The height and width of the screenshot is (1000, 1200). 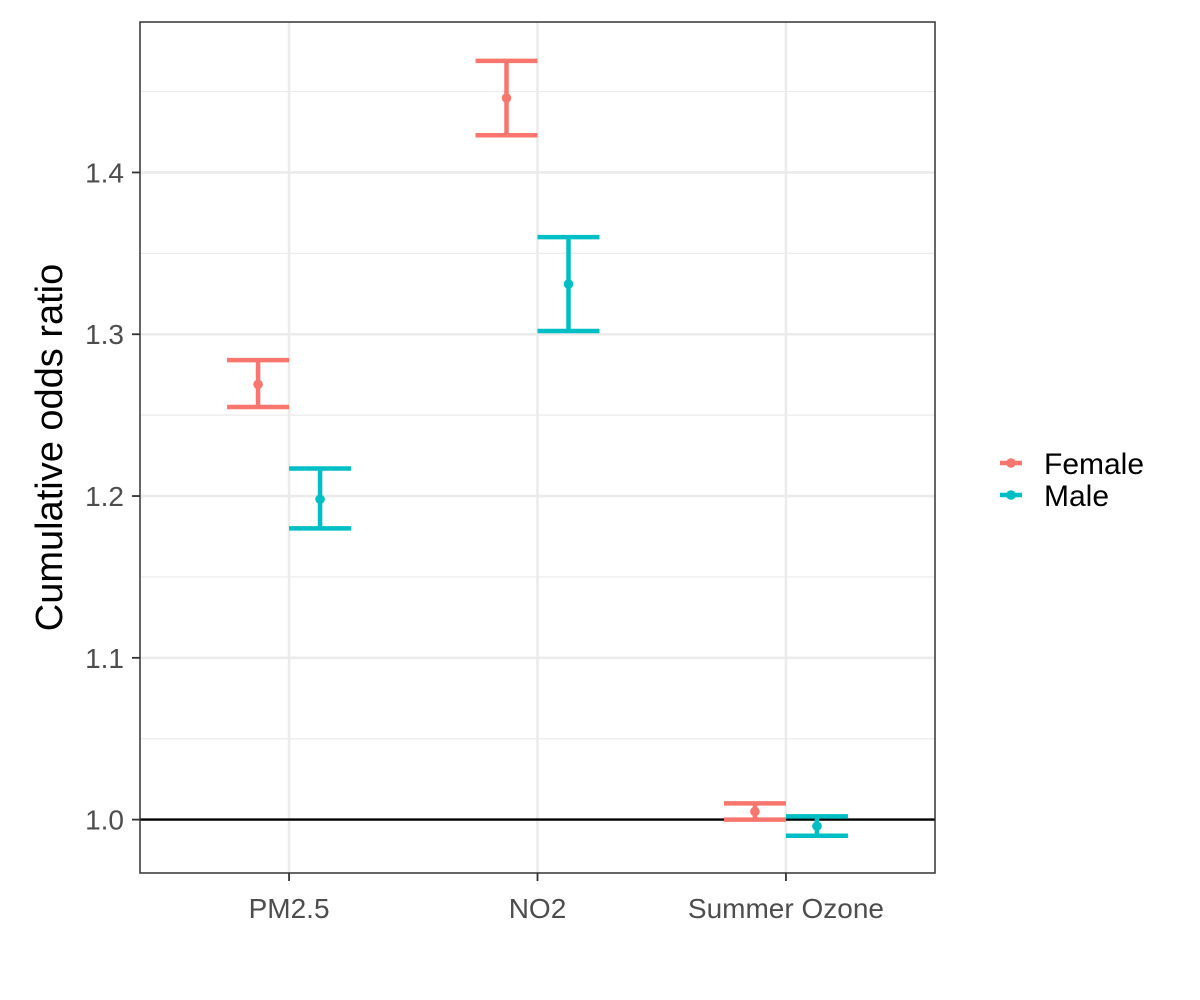 What do you see at coordinates (538, 908) in the screenshot?
I see `x-tick-label: NO2` at bounding box center [538, 908].